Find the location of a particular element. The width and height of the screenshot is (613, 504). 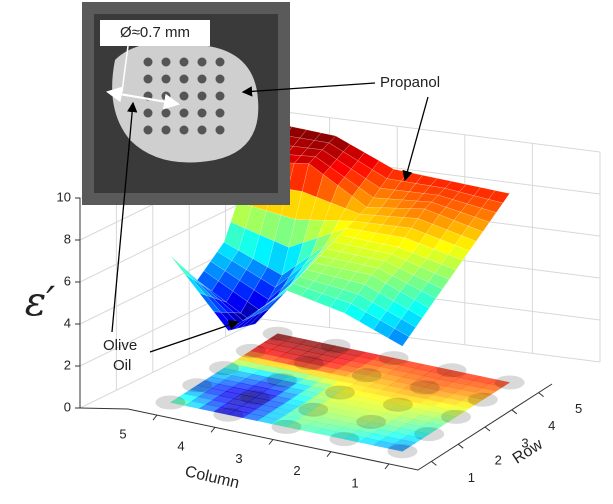

propanol-arrow is located at coordinates (308, 89).